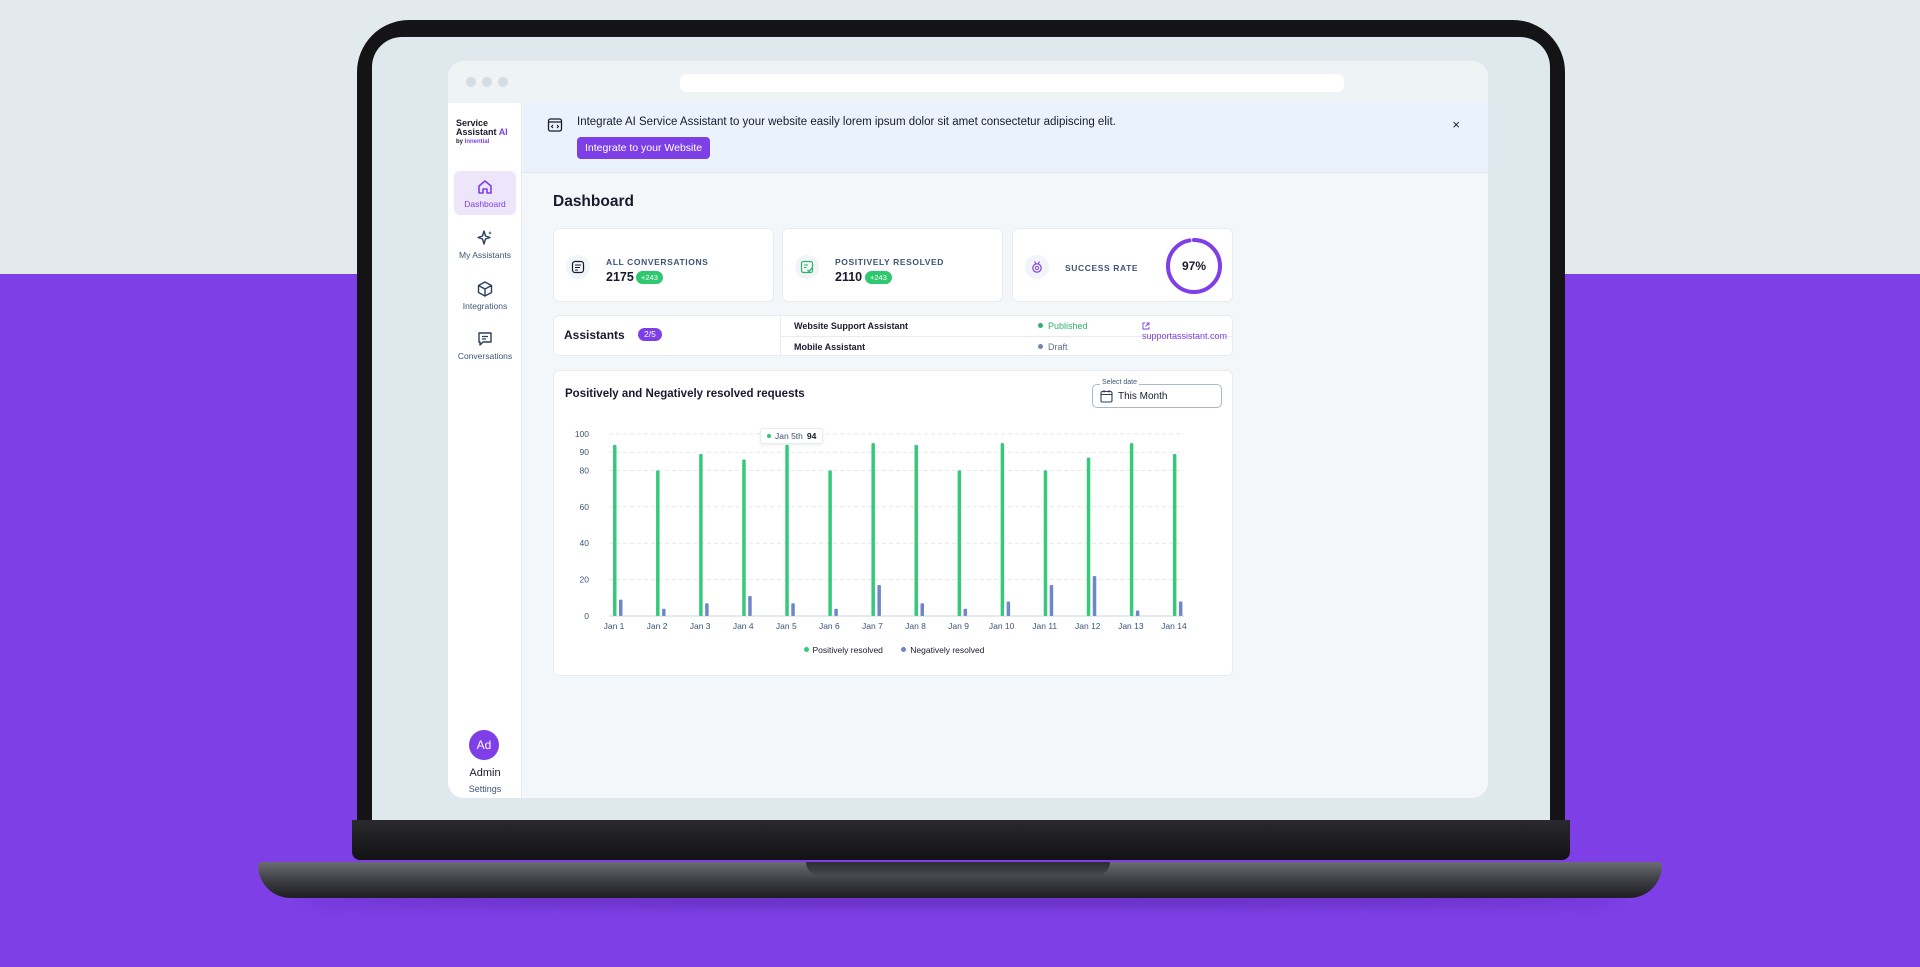 This screenshot has height=967, width=1920. What do you see at coordinates (460, 142) in the screenshot?
I see `brand-by: by` at bounding box center [460, 142].